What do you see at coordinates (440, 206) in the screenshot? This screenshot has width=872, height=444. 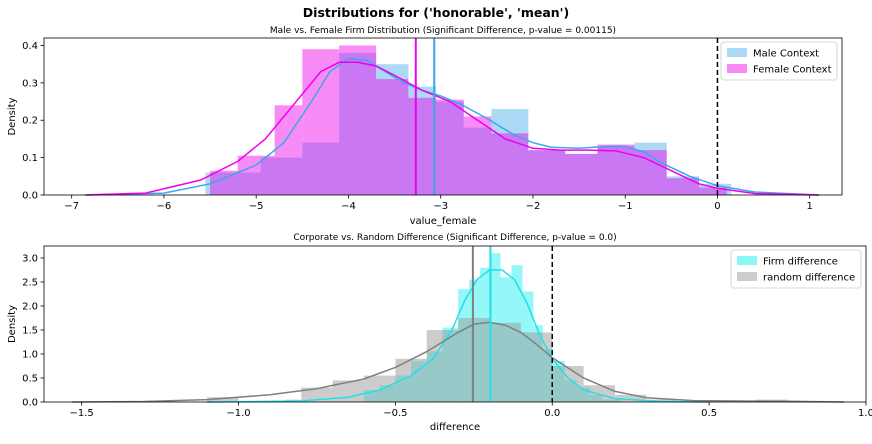 I see `x-tick-label: −3` at bounding box center [440, 206].